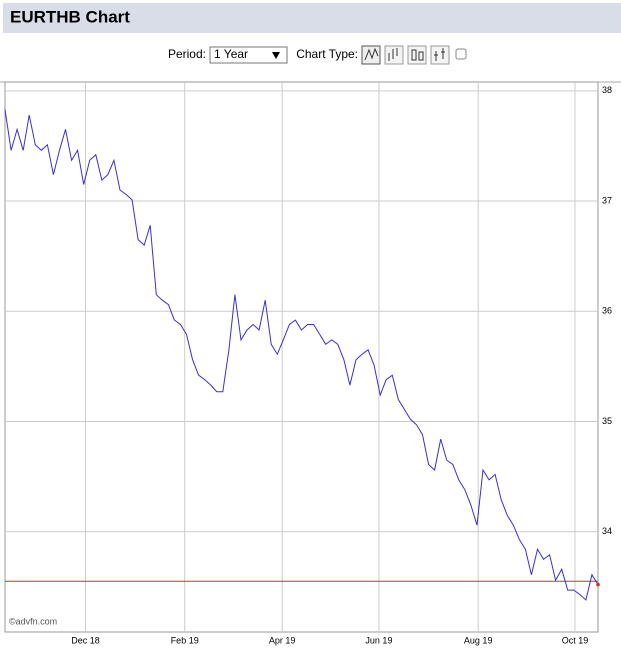 This screenshot has height=653, width=621. I want to click on bar-type-button, so click(440, 55).